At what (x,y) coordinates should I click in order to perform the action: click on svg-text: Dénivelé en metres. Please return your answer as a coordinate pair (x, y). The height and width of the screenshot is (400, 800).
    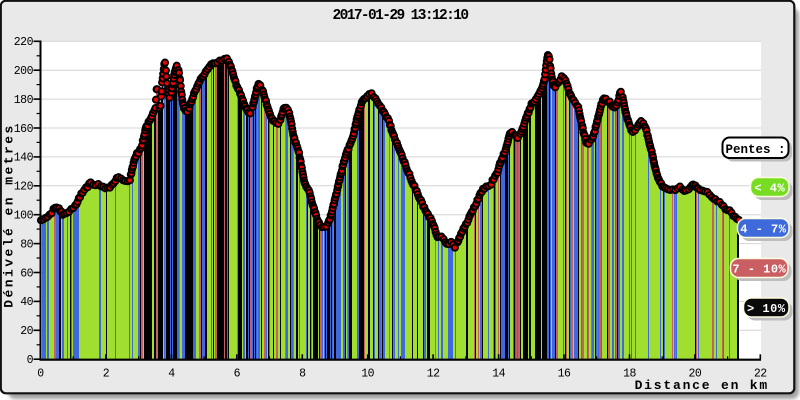
    Looking at the image, I should click on (9, 215).